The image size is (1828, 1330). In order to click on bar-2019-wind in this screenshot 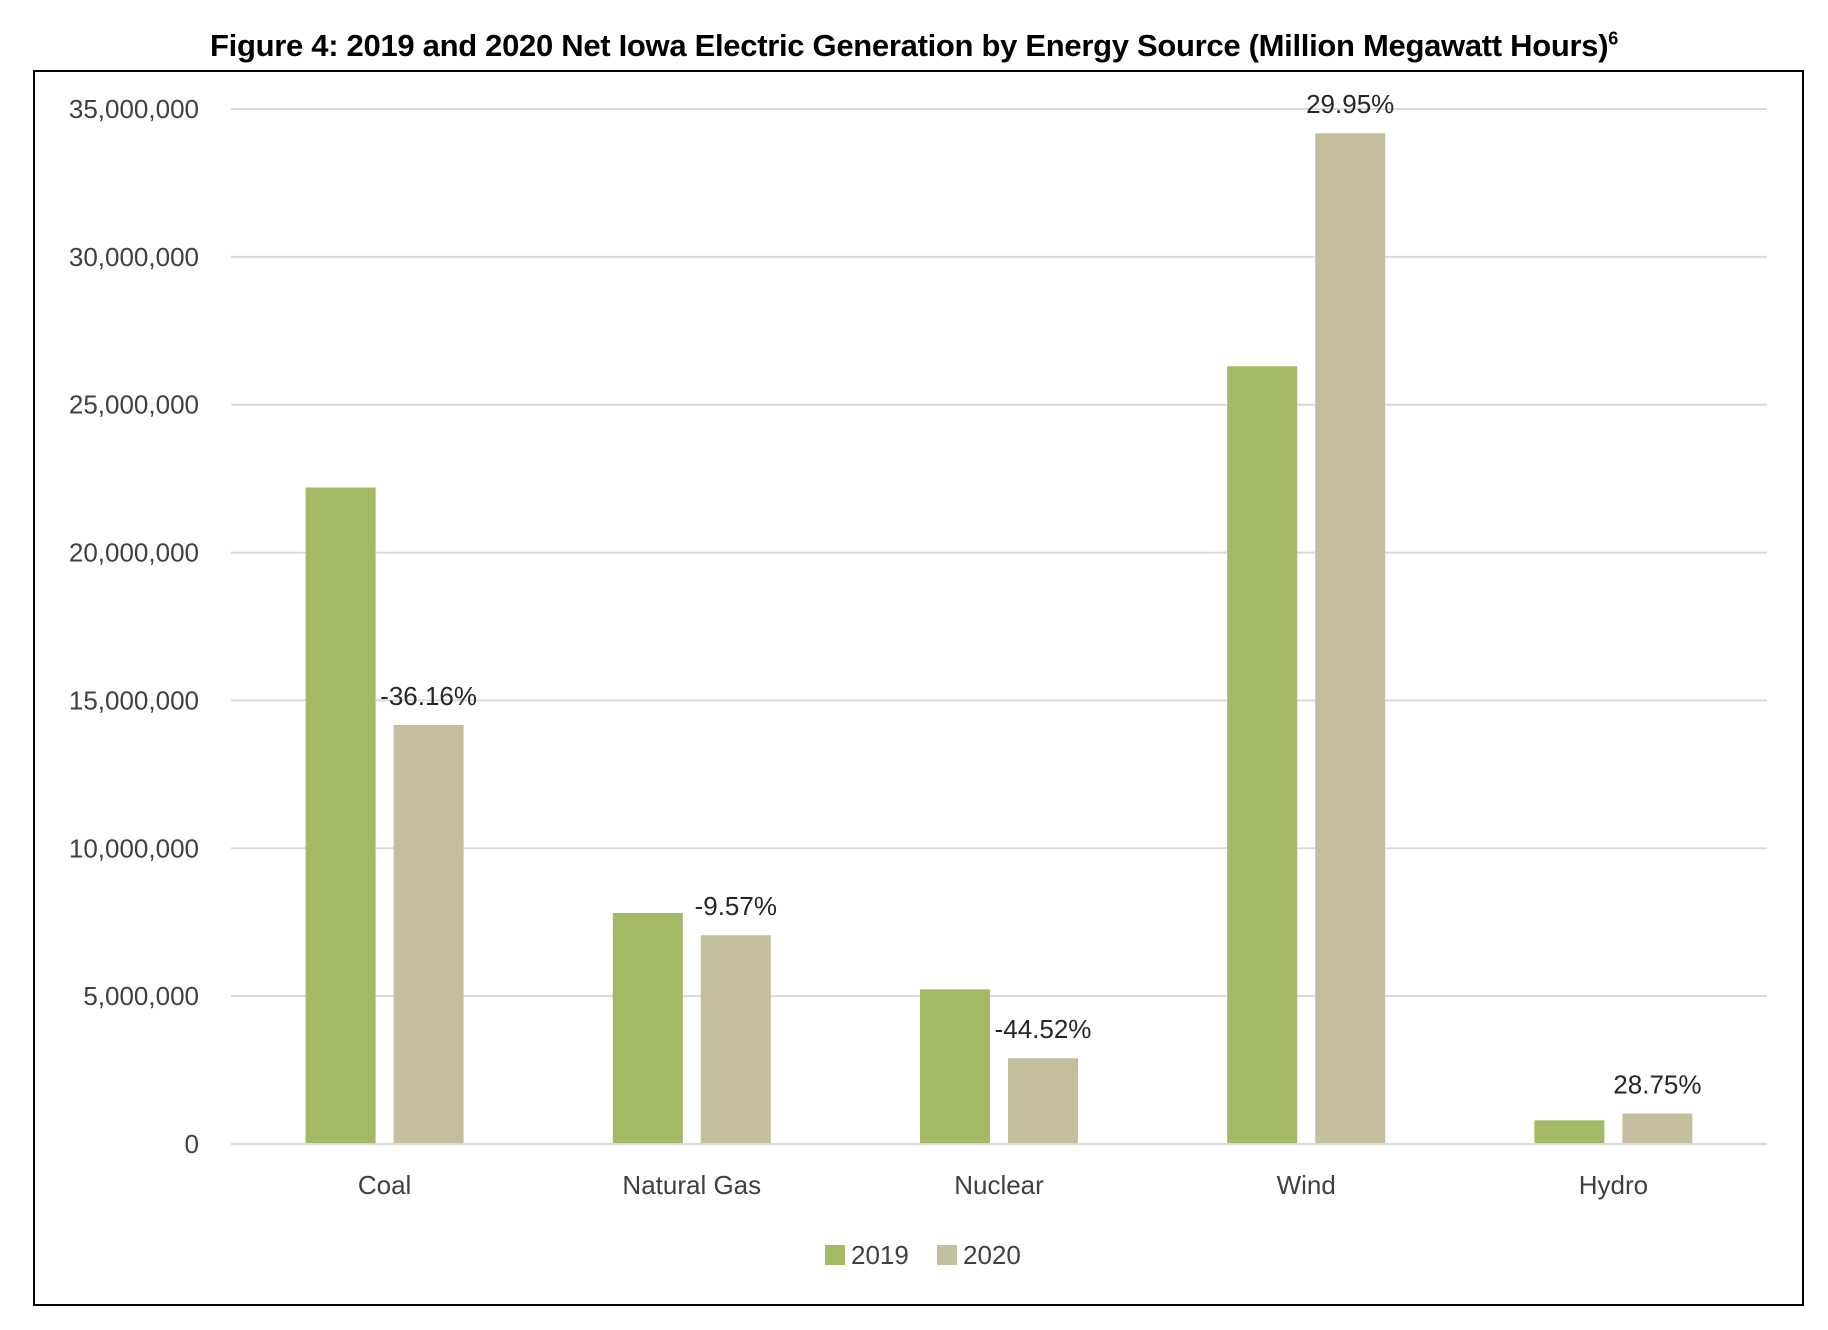, I will do `click(1262, 755)`.